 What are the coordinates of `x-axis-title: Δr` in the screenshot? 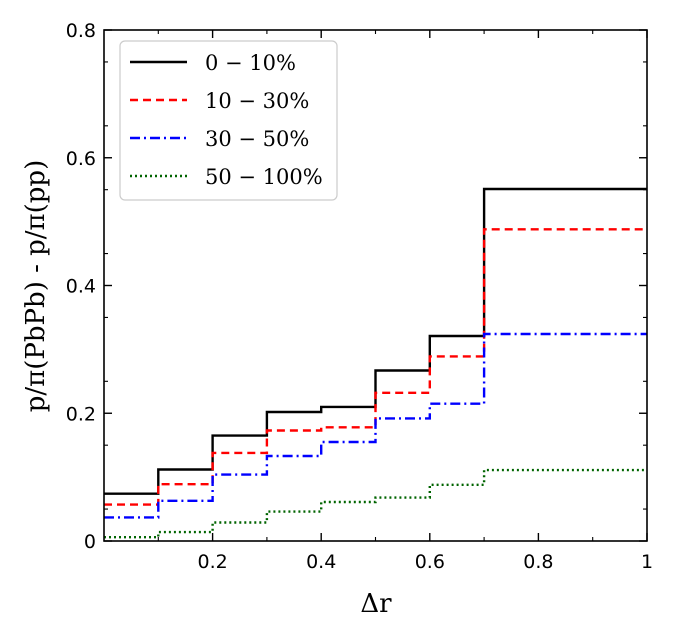 It's located at (376, 604).